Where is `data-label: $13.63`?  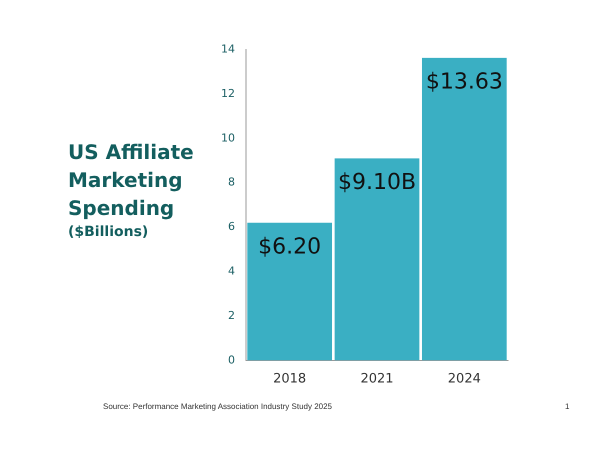
data-label: $13.63 is located at coordinates (464, 82).